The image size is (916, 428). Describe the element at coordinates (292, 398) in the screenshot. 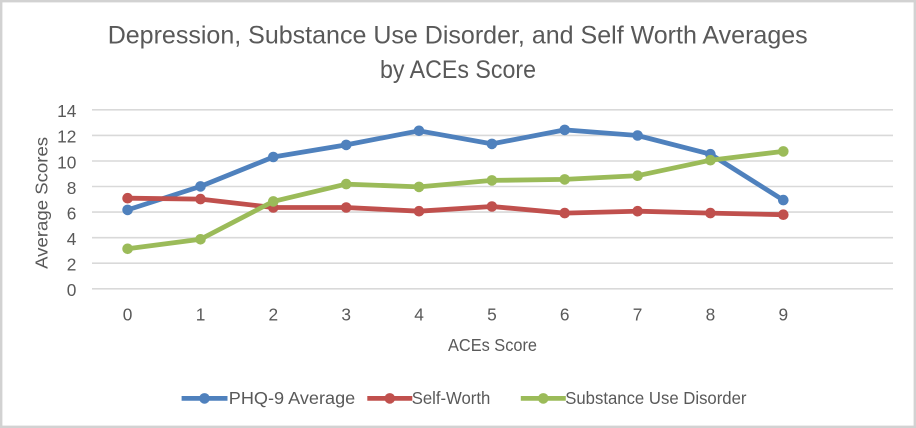

I see `svg-text: PHQ-9 Average` at that location.